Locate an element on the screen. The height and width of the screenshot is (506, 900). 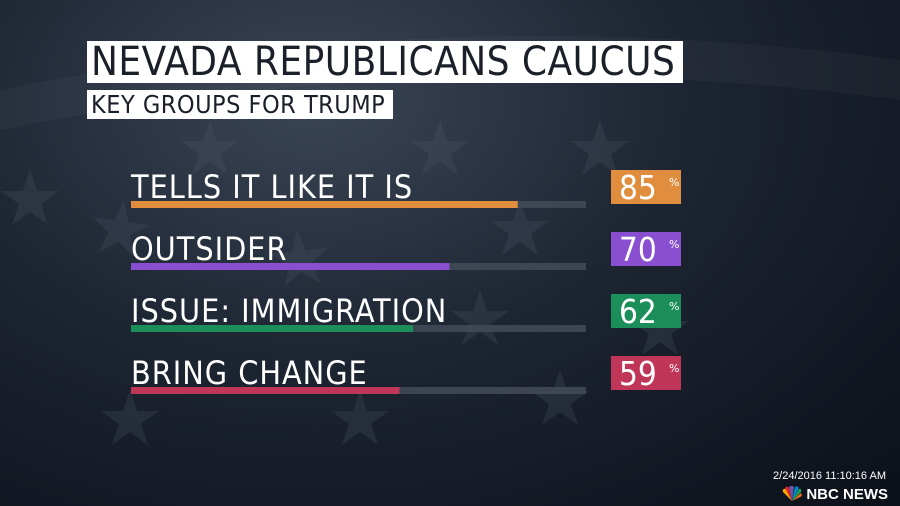
chart-subtitle: KEY GROUPS FOR TRUMP is located at coordinates (240, 104).